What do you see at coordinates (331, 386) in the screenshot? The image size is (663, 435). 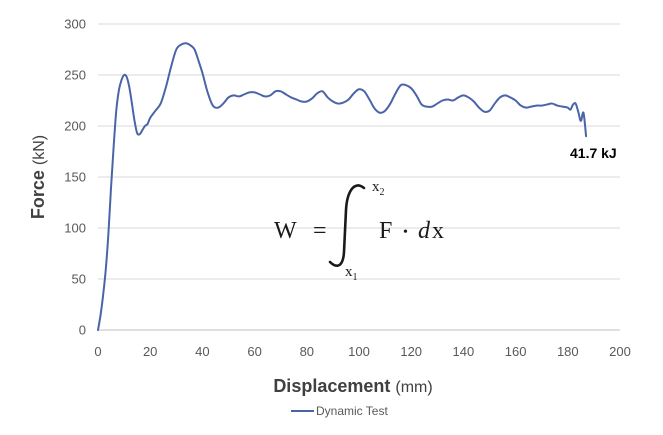 I see `x-axis-label: Displacement` at bounding box center [331, 386].